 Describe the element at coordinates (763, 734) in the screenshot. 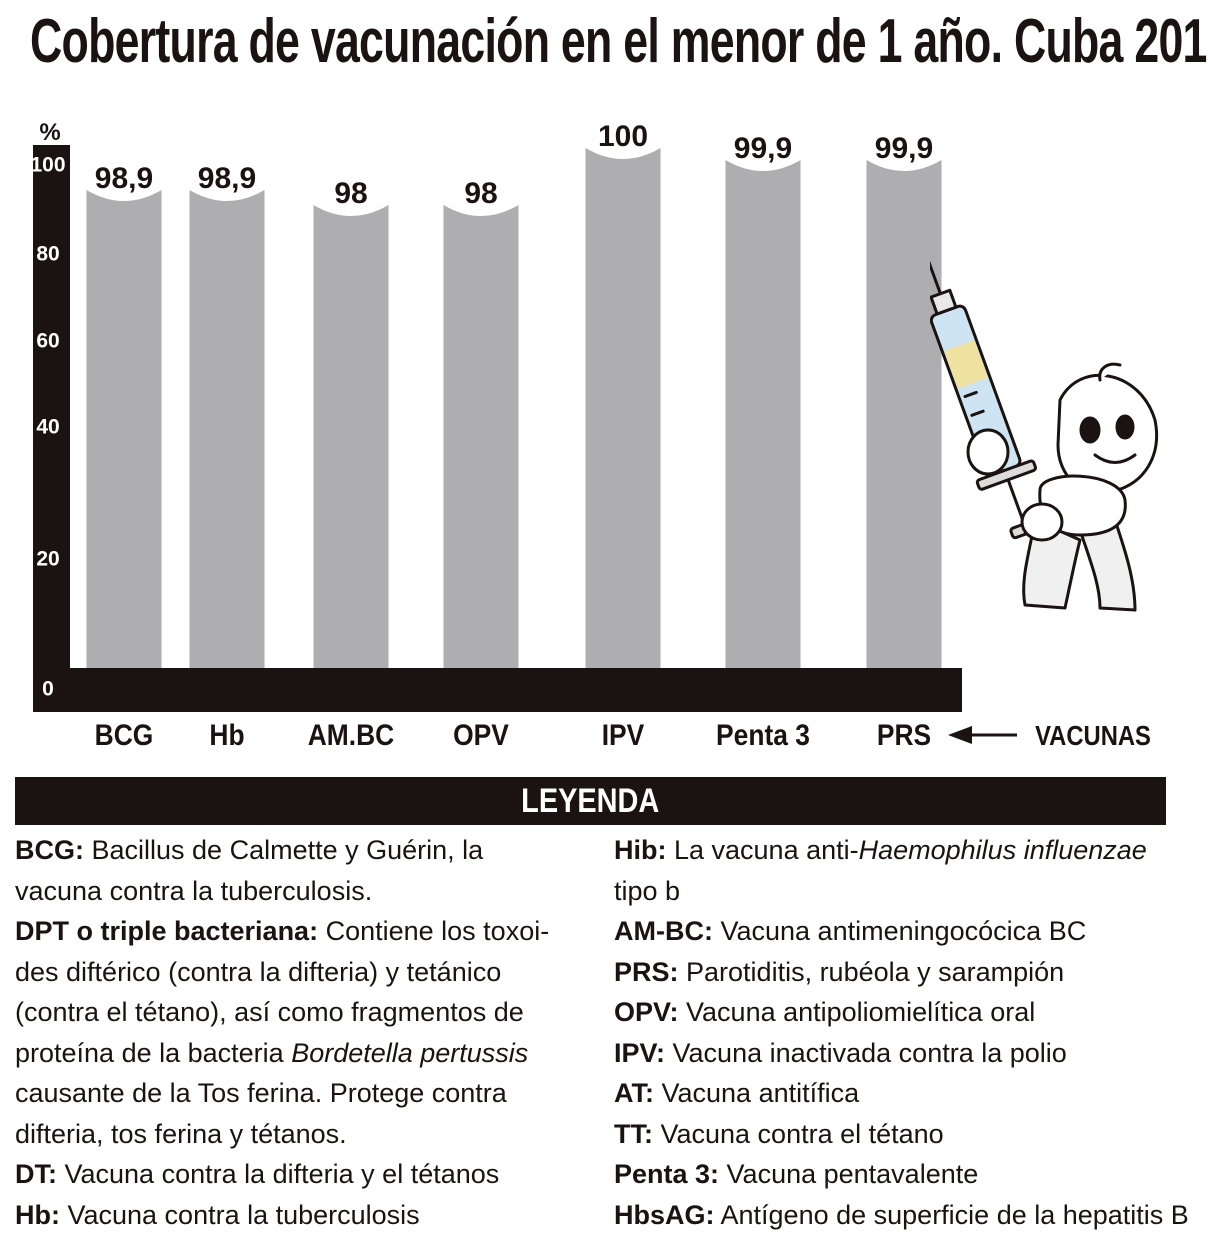

I see `x-tick-label: Penta 3` at that location.